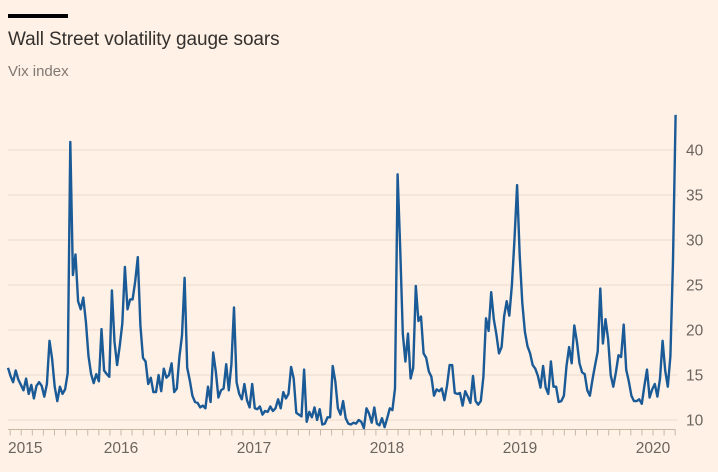  I want to click on y-axis-tick-label: 10, so click(695, 421).